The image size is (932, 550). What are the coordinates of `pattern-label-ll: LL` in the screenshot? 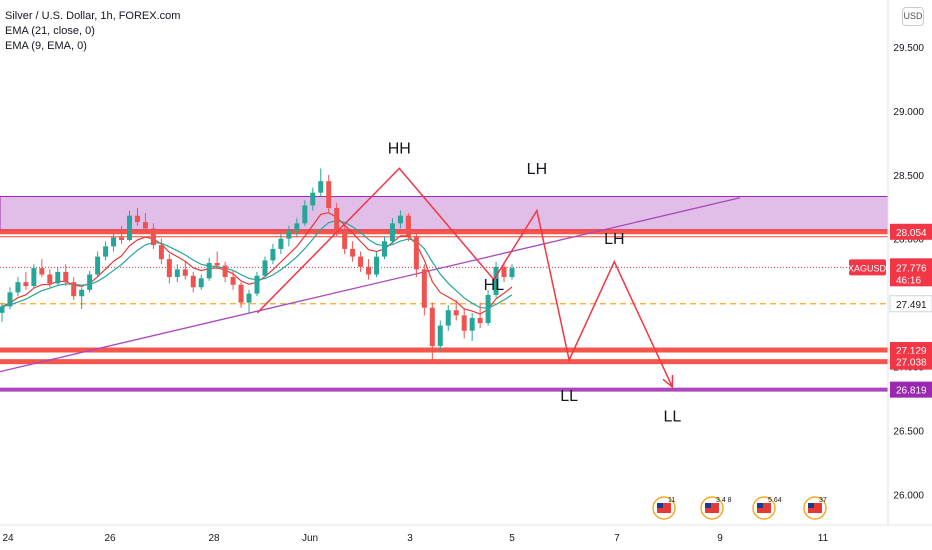 It's located at (569, 396).